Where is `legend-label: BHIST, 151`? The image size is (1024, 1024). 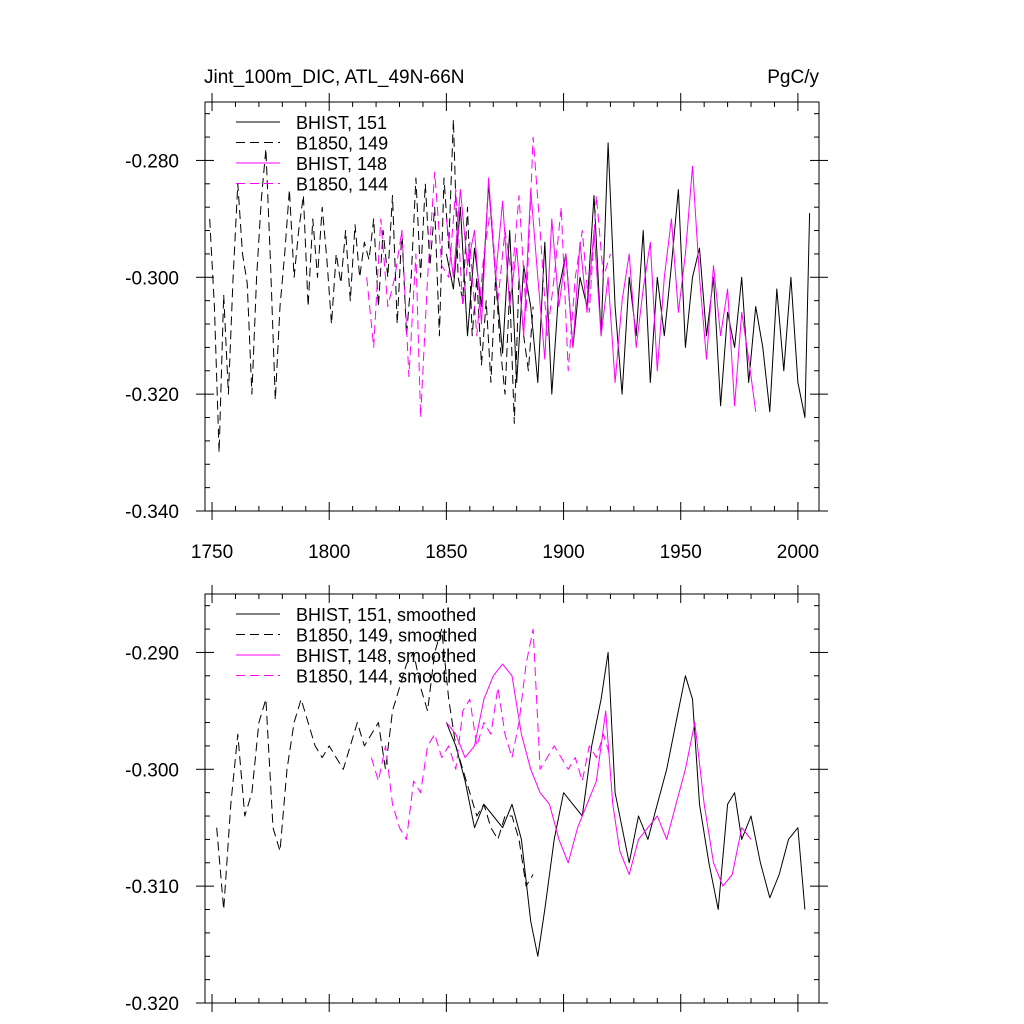 legend-label: BHIST, 151 is located at coordinates (341, 123).